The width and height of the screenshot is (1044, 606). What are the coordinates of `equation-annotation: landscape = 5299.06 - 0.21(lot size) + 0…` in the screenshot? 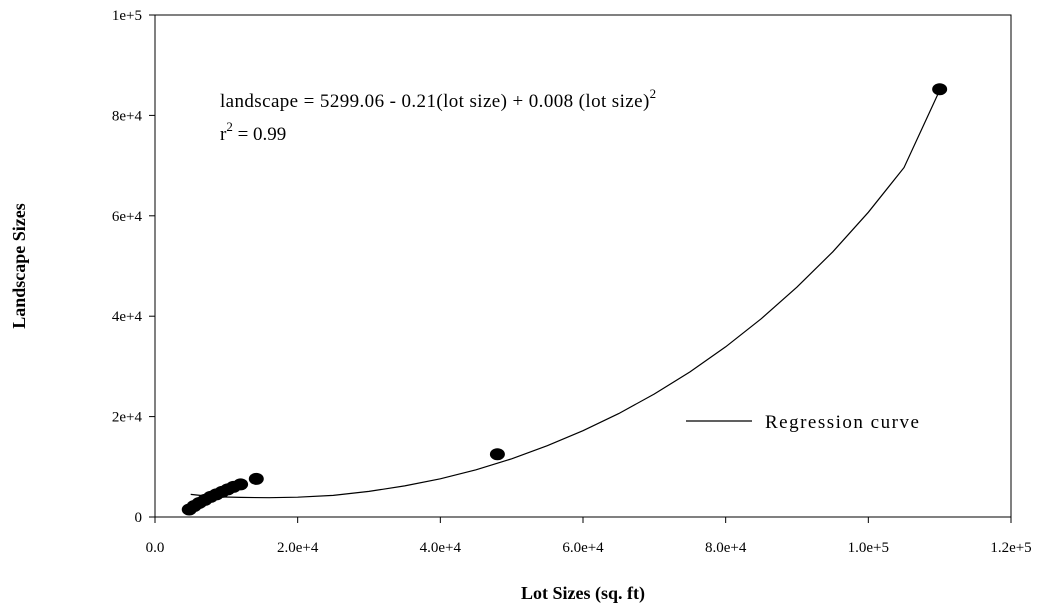 It's located at (438, 99).